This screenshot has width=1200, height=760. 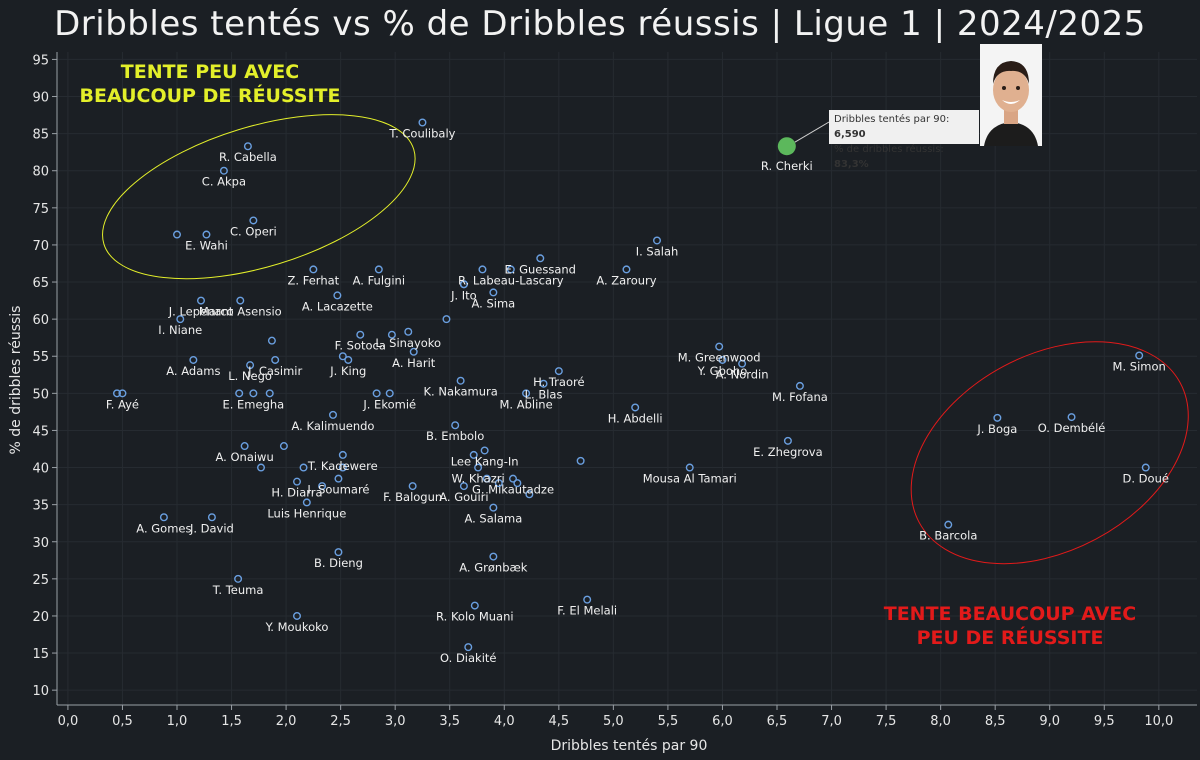 What do you see at coordinates (1010, 638) in the screenshot?
I see `zone-label-line: PEU DE RÉUSSITE` at bounding box center [1010, 638].